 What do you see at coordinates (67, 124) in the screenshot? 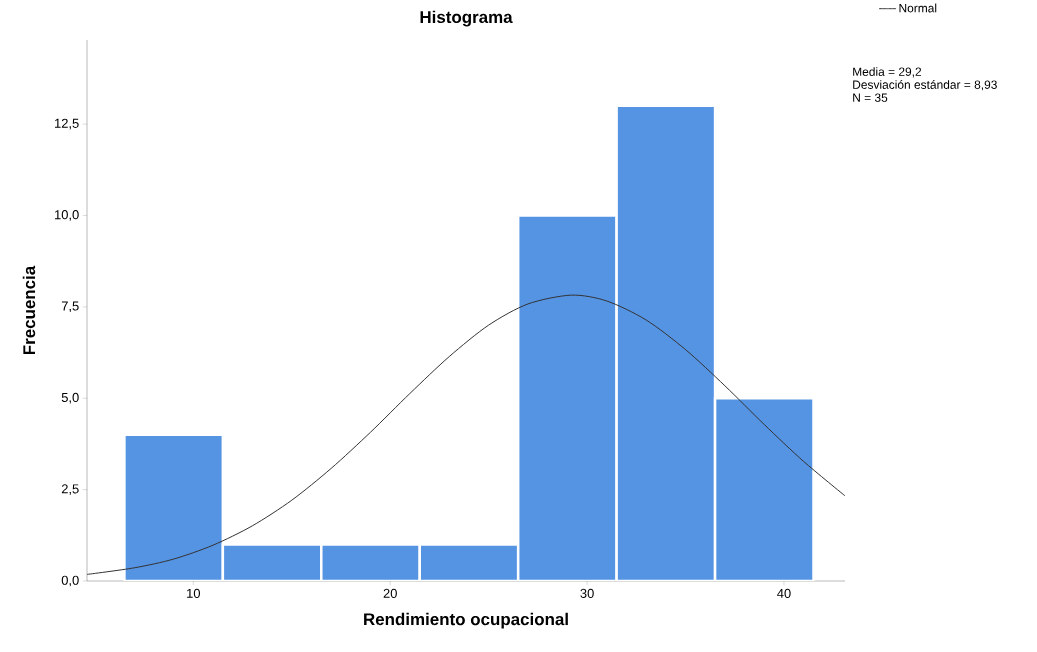
I see `y-tick-label: 12,5` at bounding box center [67, 124].